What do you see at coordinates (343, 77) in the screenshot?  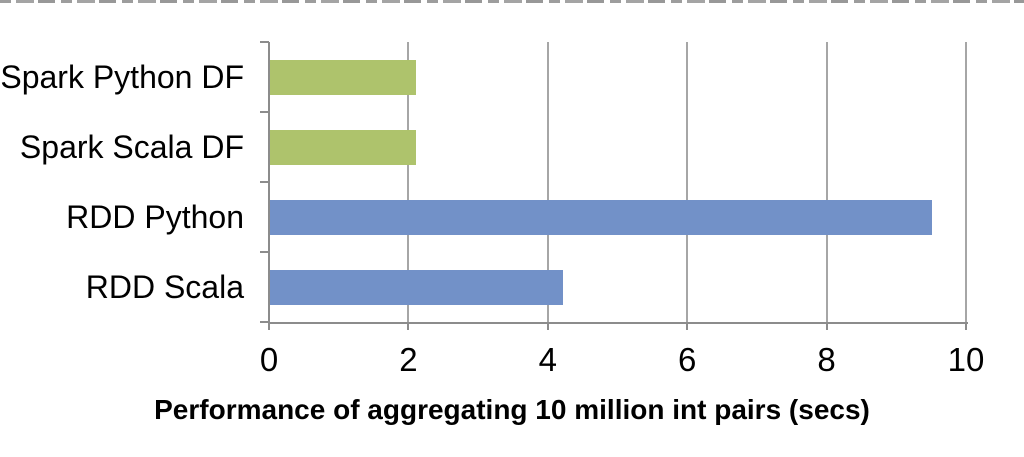 I see `bar-spark-python-df` at bounding box center [343, 77].